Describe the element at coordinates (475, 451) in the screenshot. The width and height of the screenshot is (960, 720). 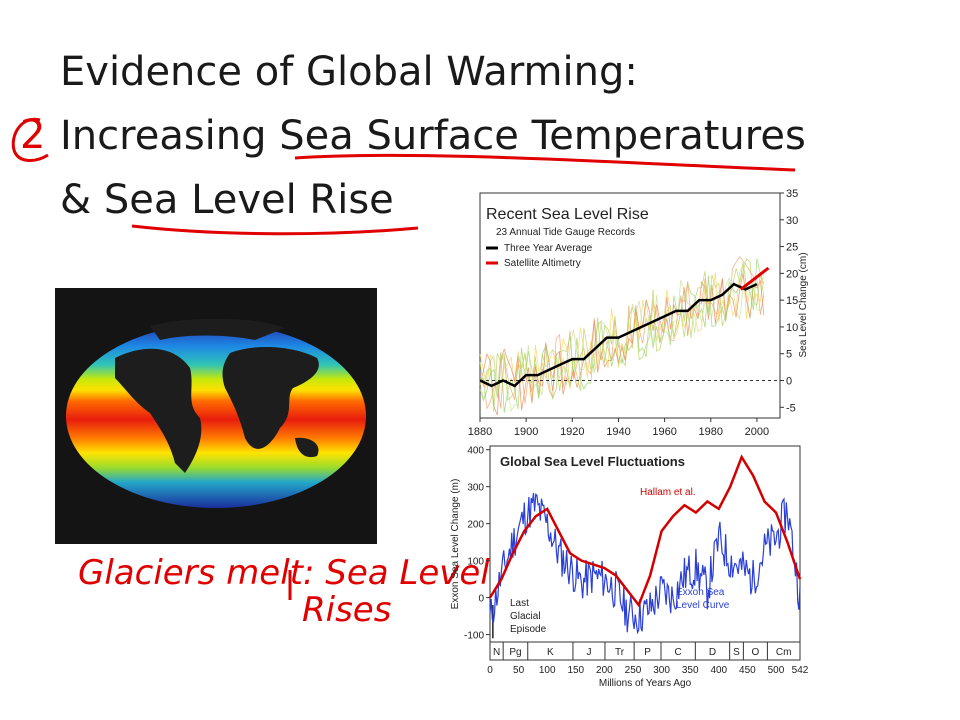
I see `chart2-ytick: 400` at that location.